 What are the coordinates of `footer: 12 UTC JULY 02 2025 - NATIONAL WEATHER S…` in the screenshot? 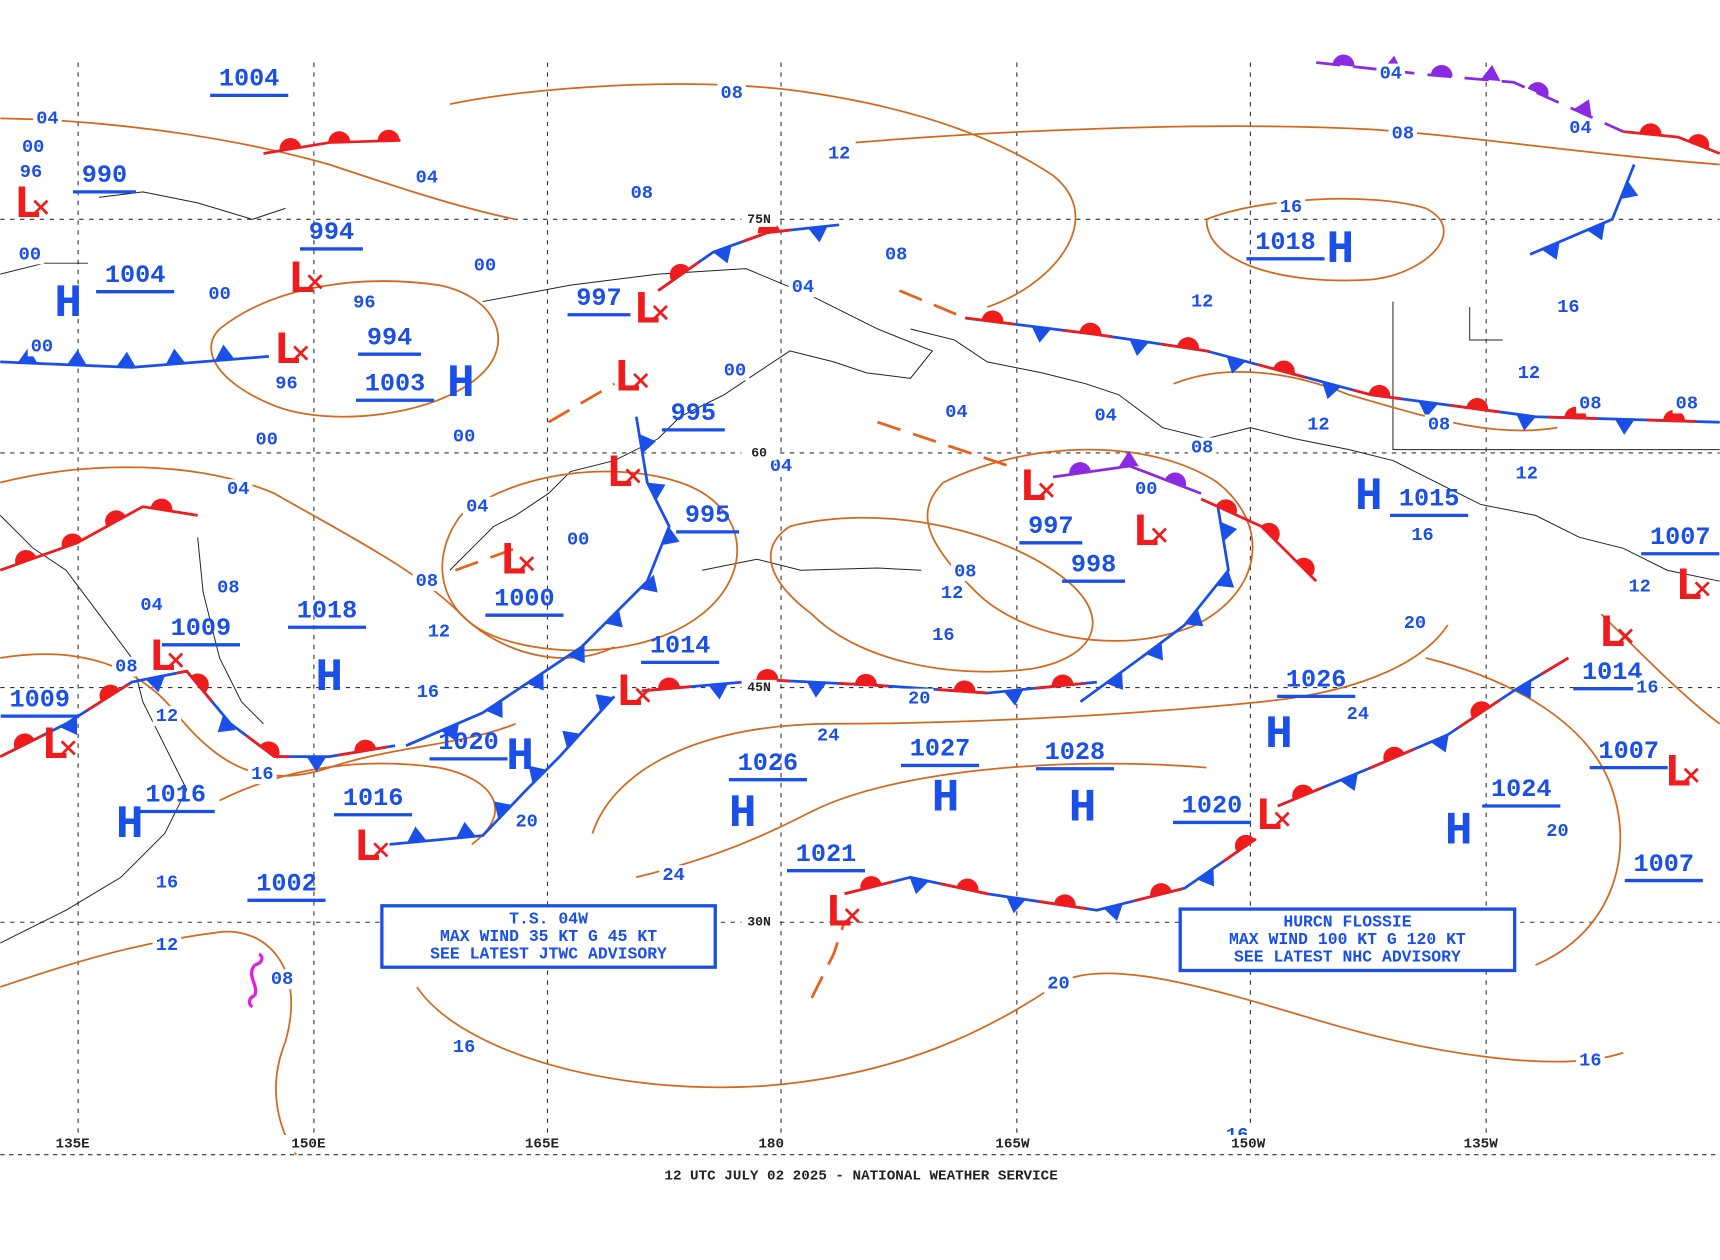 It's located at (860, 1176).